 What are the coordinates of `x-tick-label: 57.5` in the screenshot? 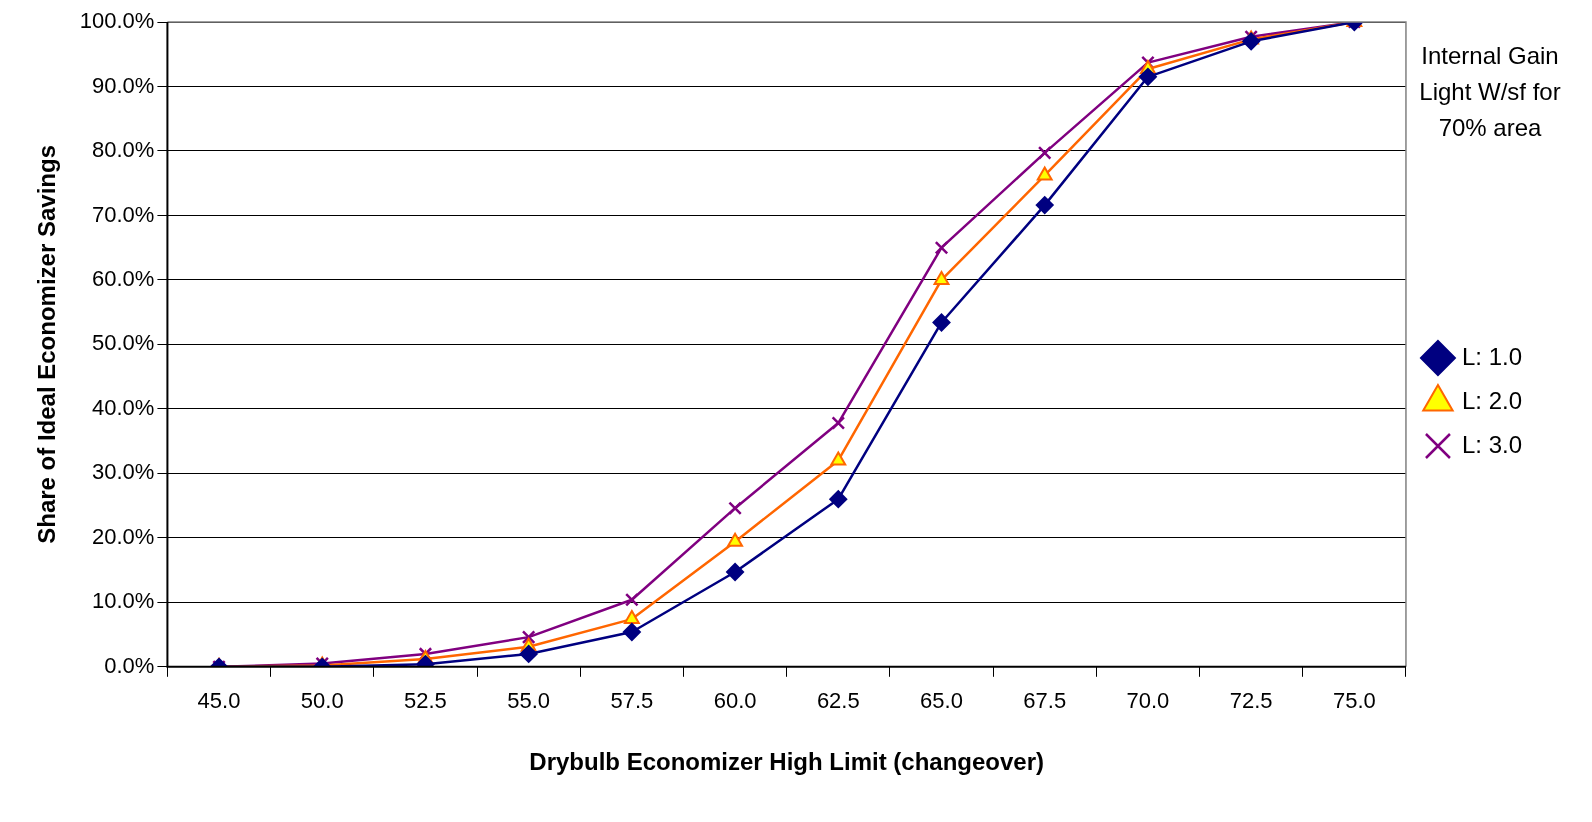 It's located at (632, 701).